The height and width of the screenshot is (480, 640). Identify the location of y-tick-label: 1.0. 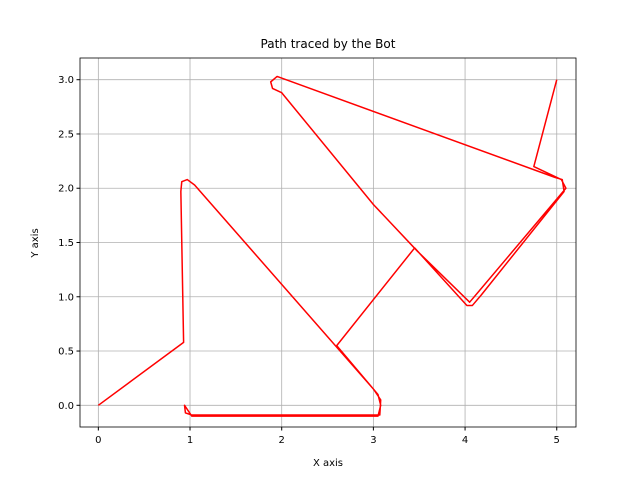
(66, 297).